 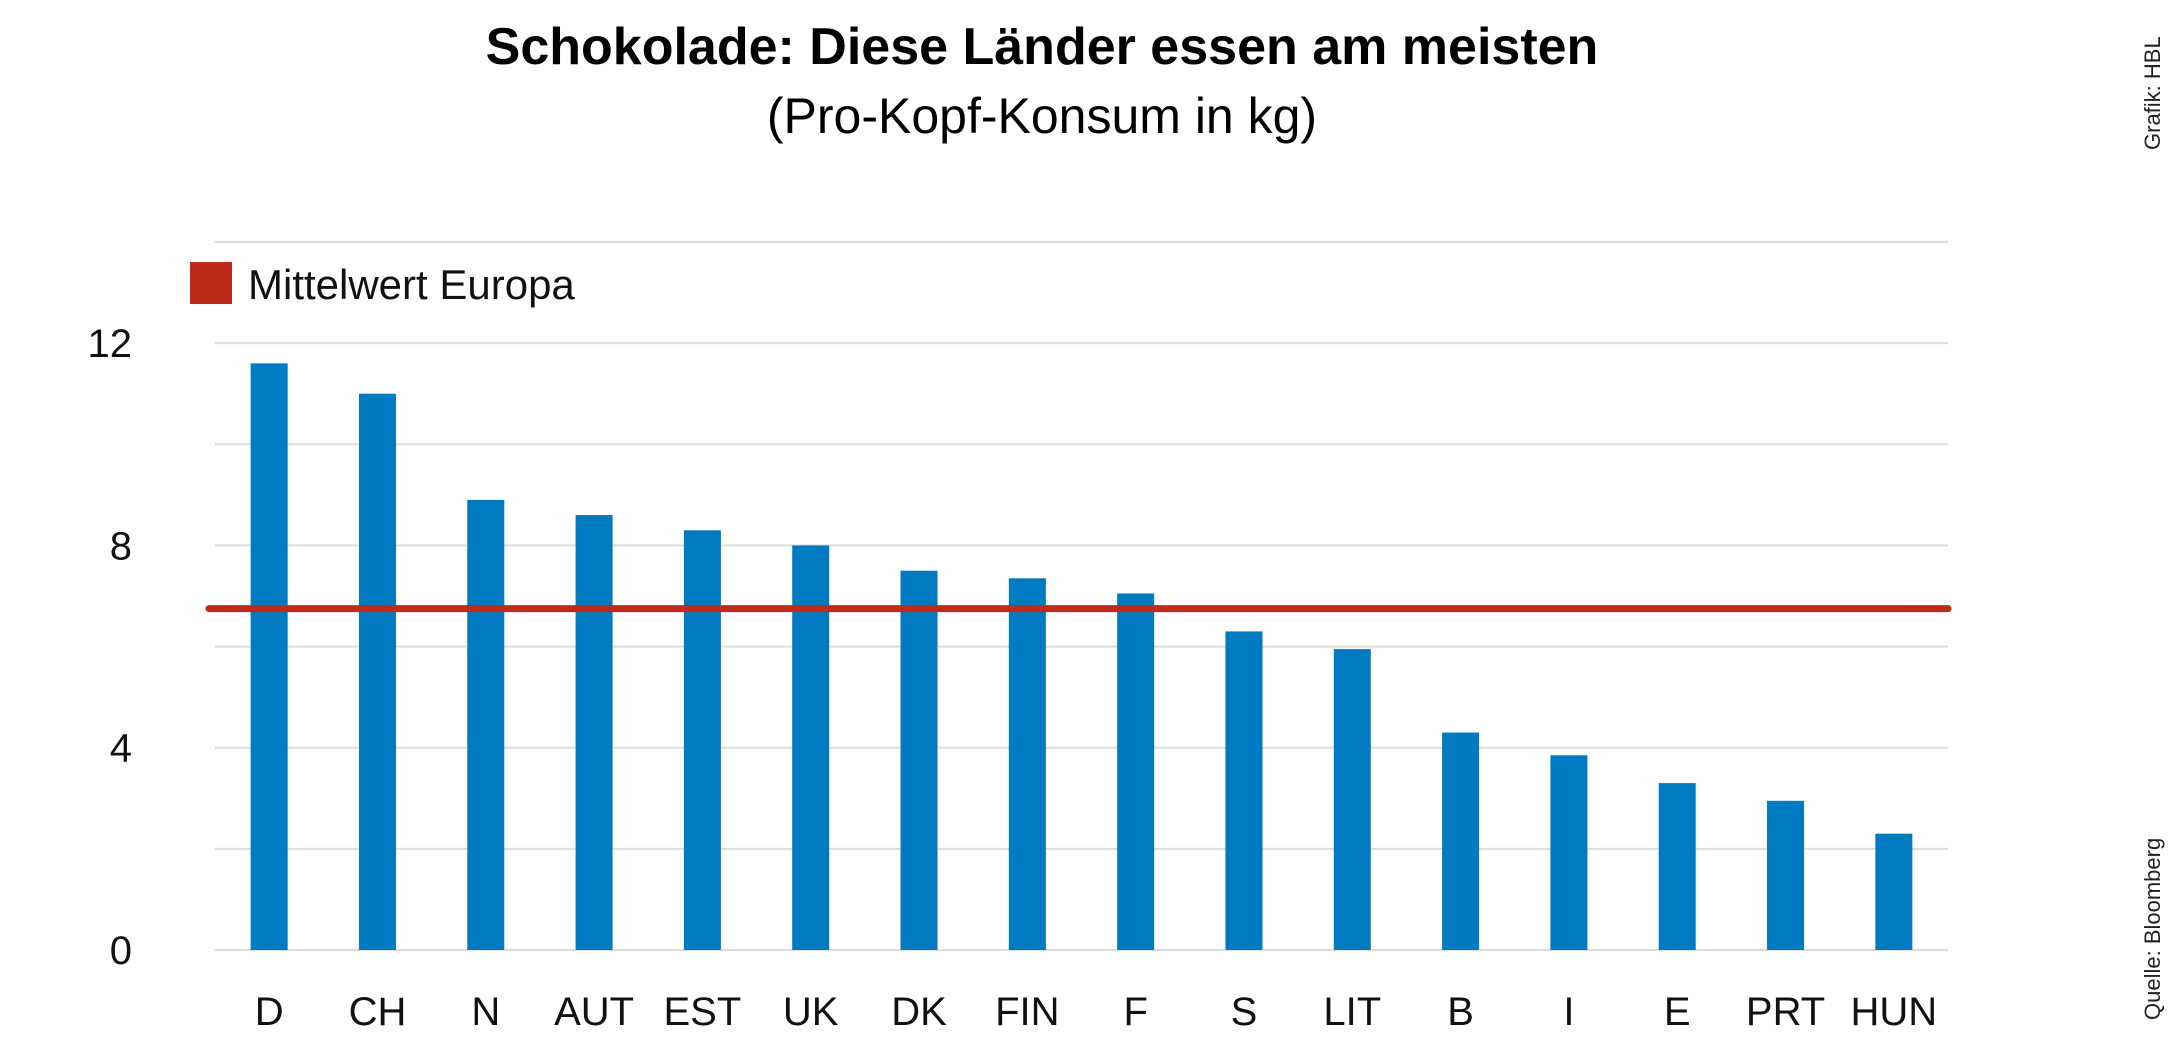 I want to click on y-axis-ticks: 0 4 8 12, so click(x=110, y=647).